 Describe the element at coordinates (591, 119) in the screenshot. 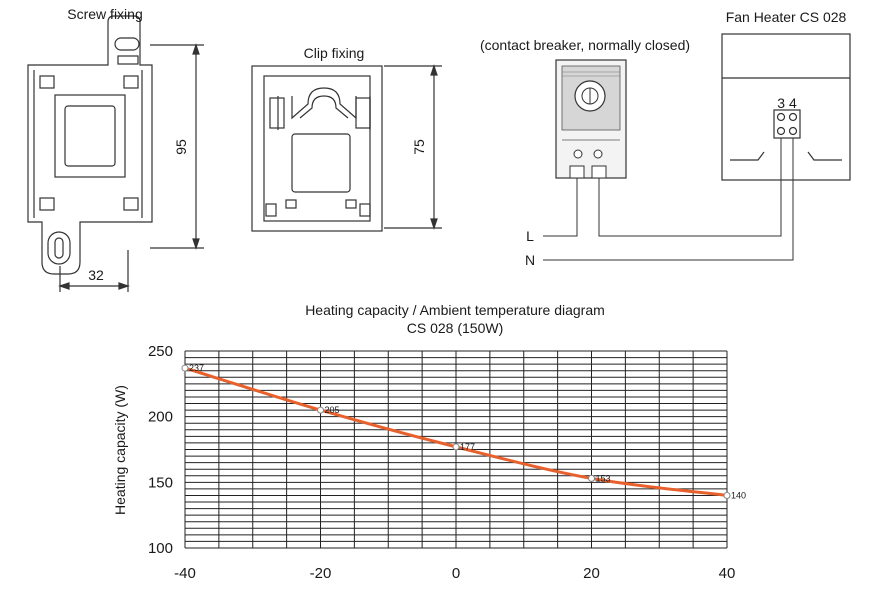

I see `thermostat-drawing` at that location.